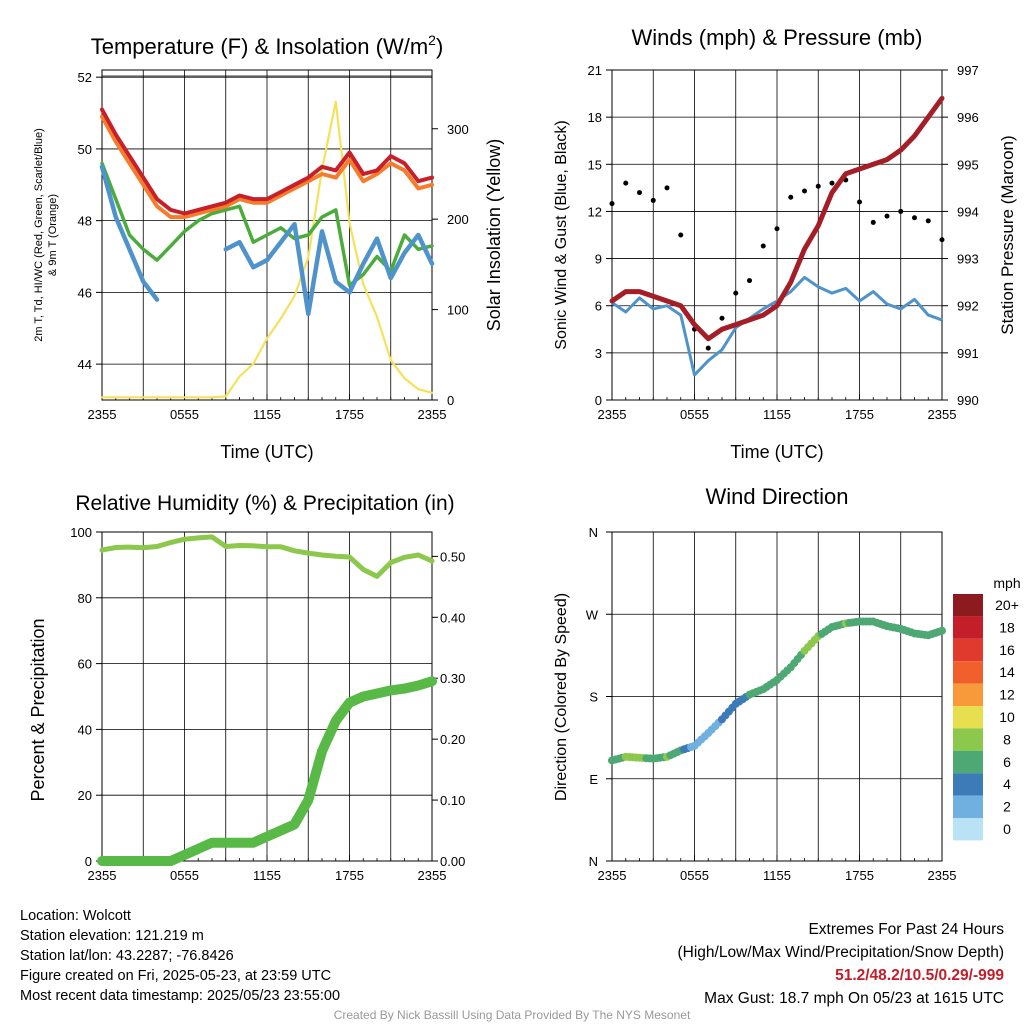 The height and width of the screenshot is (1024, 1024). What do you see at coordinates (85, 364) in the screenshot?
I see `y-left-tick-label: 44` at bounding box center [85, 364].